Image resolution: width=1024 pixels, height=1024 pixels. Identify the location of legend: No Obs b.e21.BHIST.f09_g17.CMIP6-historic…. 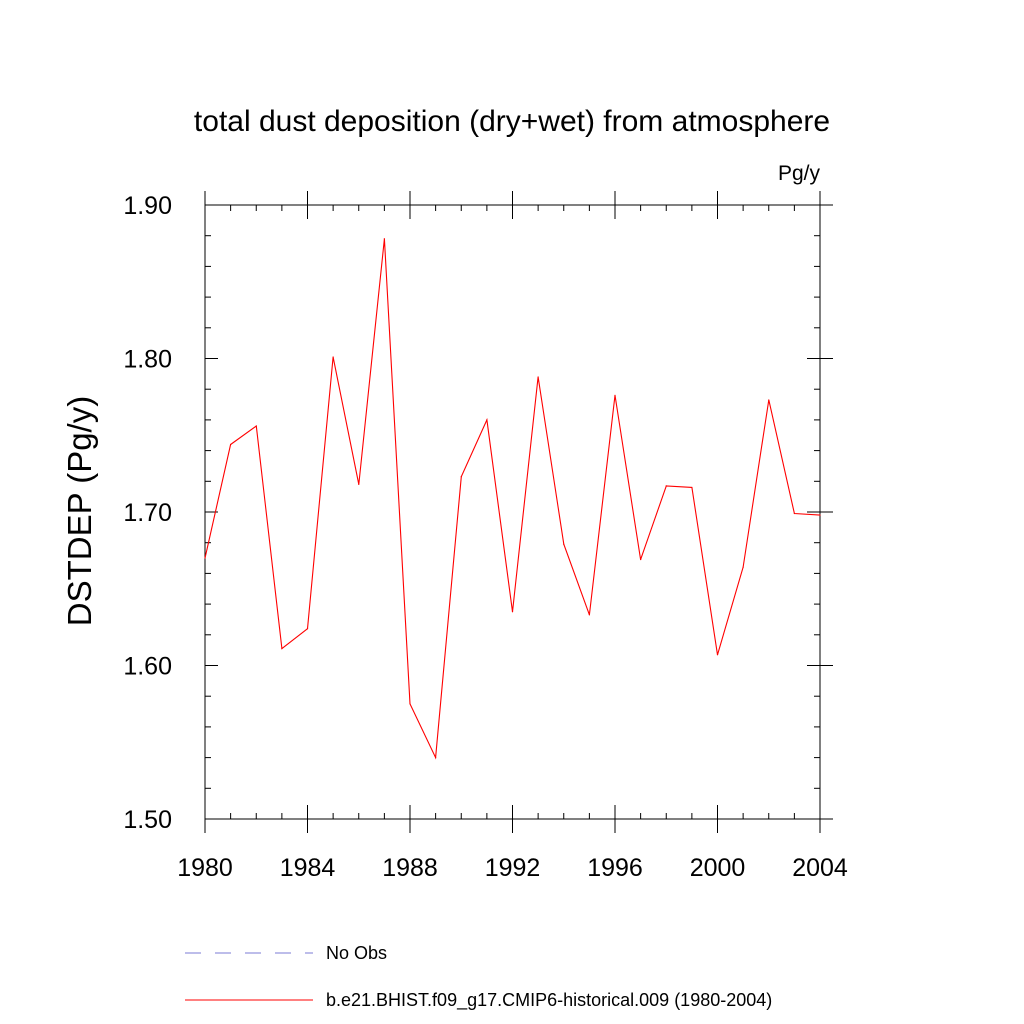
(478, 977).